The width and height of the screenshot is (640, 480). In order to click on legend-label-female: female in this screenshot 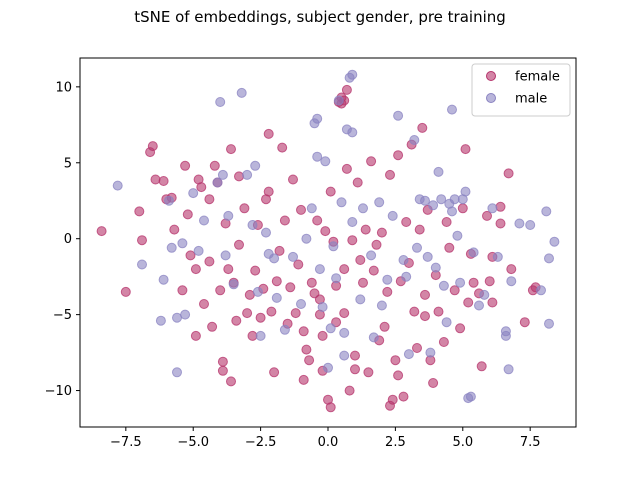, I will do `click(537, 77)`.